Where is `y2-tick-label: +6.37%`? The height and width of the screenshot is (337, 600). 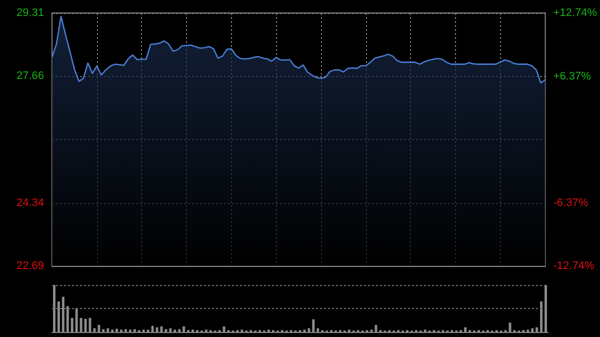 y2-tick-label: +6.37% is located at coordinates (572, 76).